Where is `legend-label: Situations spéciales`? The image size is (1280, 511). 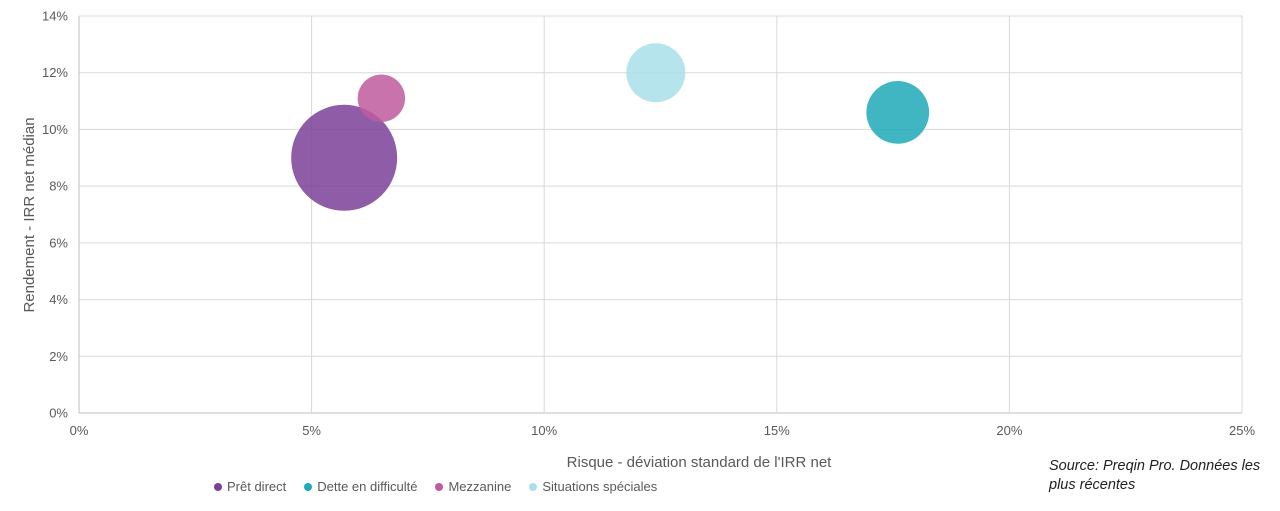
legend-label: Situations spéciales is located at coordinates (600, 486).